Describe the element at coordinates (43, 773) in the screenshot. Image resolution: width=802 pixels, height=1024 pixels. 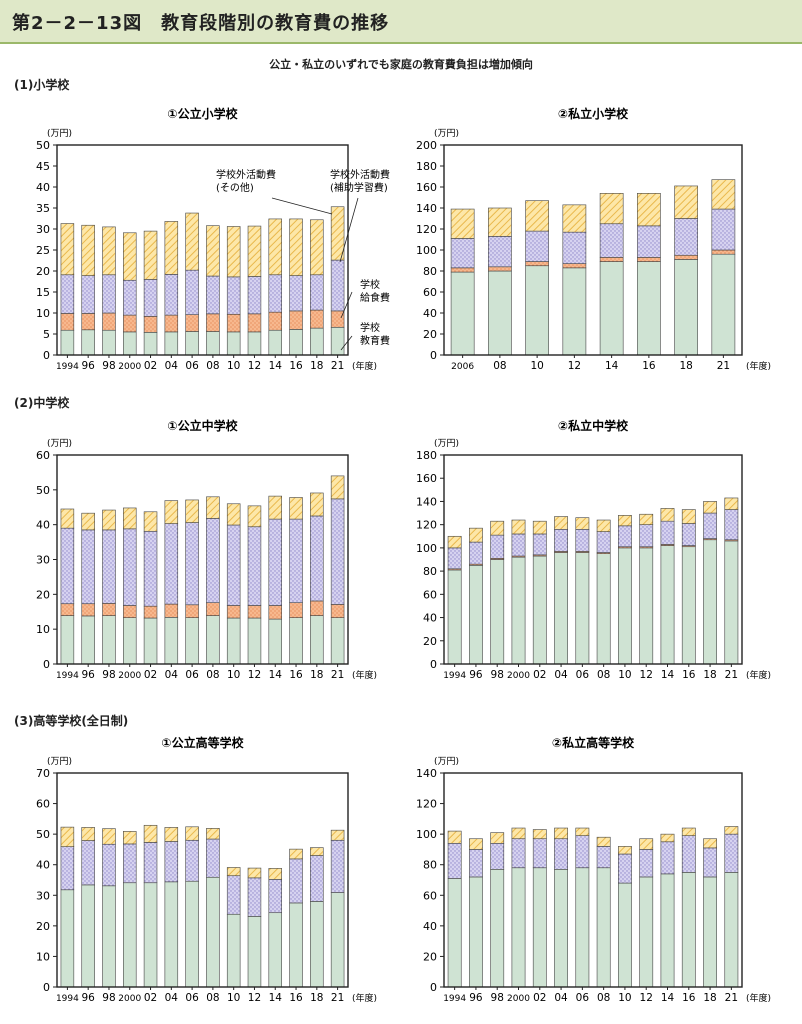
I see `y-tick-label: 70` at that location.